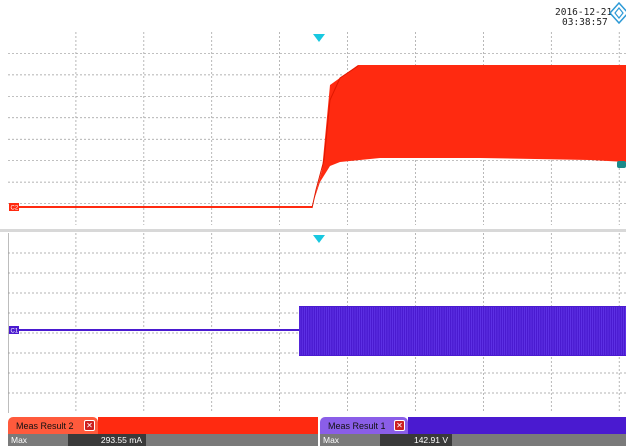 This screenshot has height=448, width=626. I want to click on meas-result-1-panel: Meas Result 1 ✕ Max 142.91 V, so click(473, 432).